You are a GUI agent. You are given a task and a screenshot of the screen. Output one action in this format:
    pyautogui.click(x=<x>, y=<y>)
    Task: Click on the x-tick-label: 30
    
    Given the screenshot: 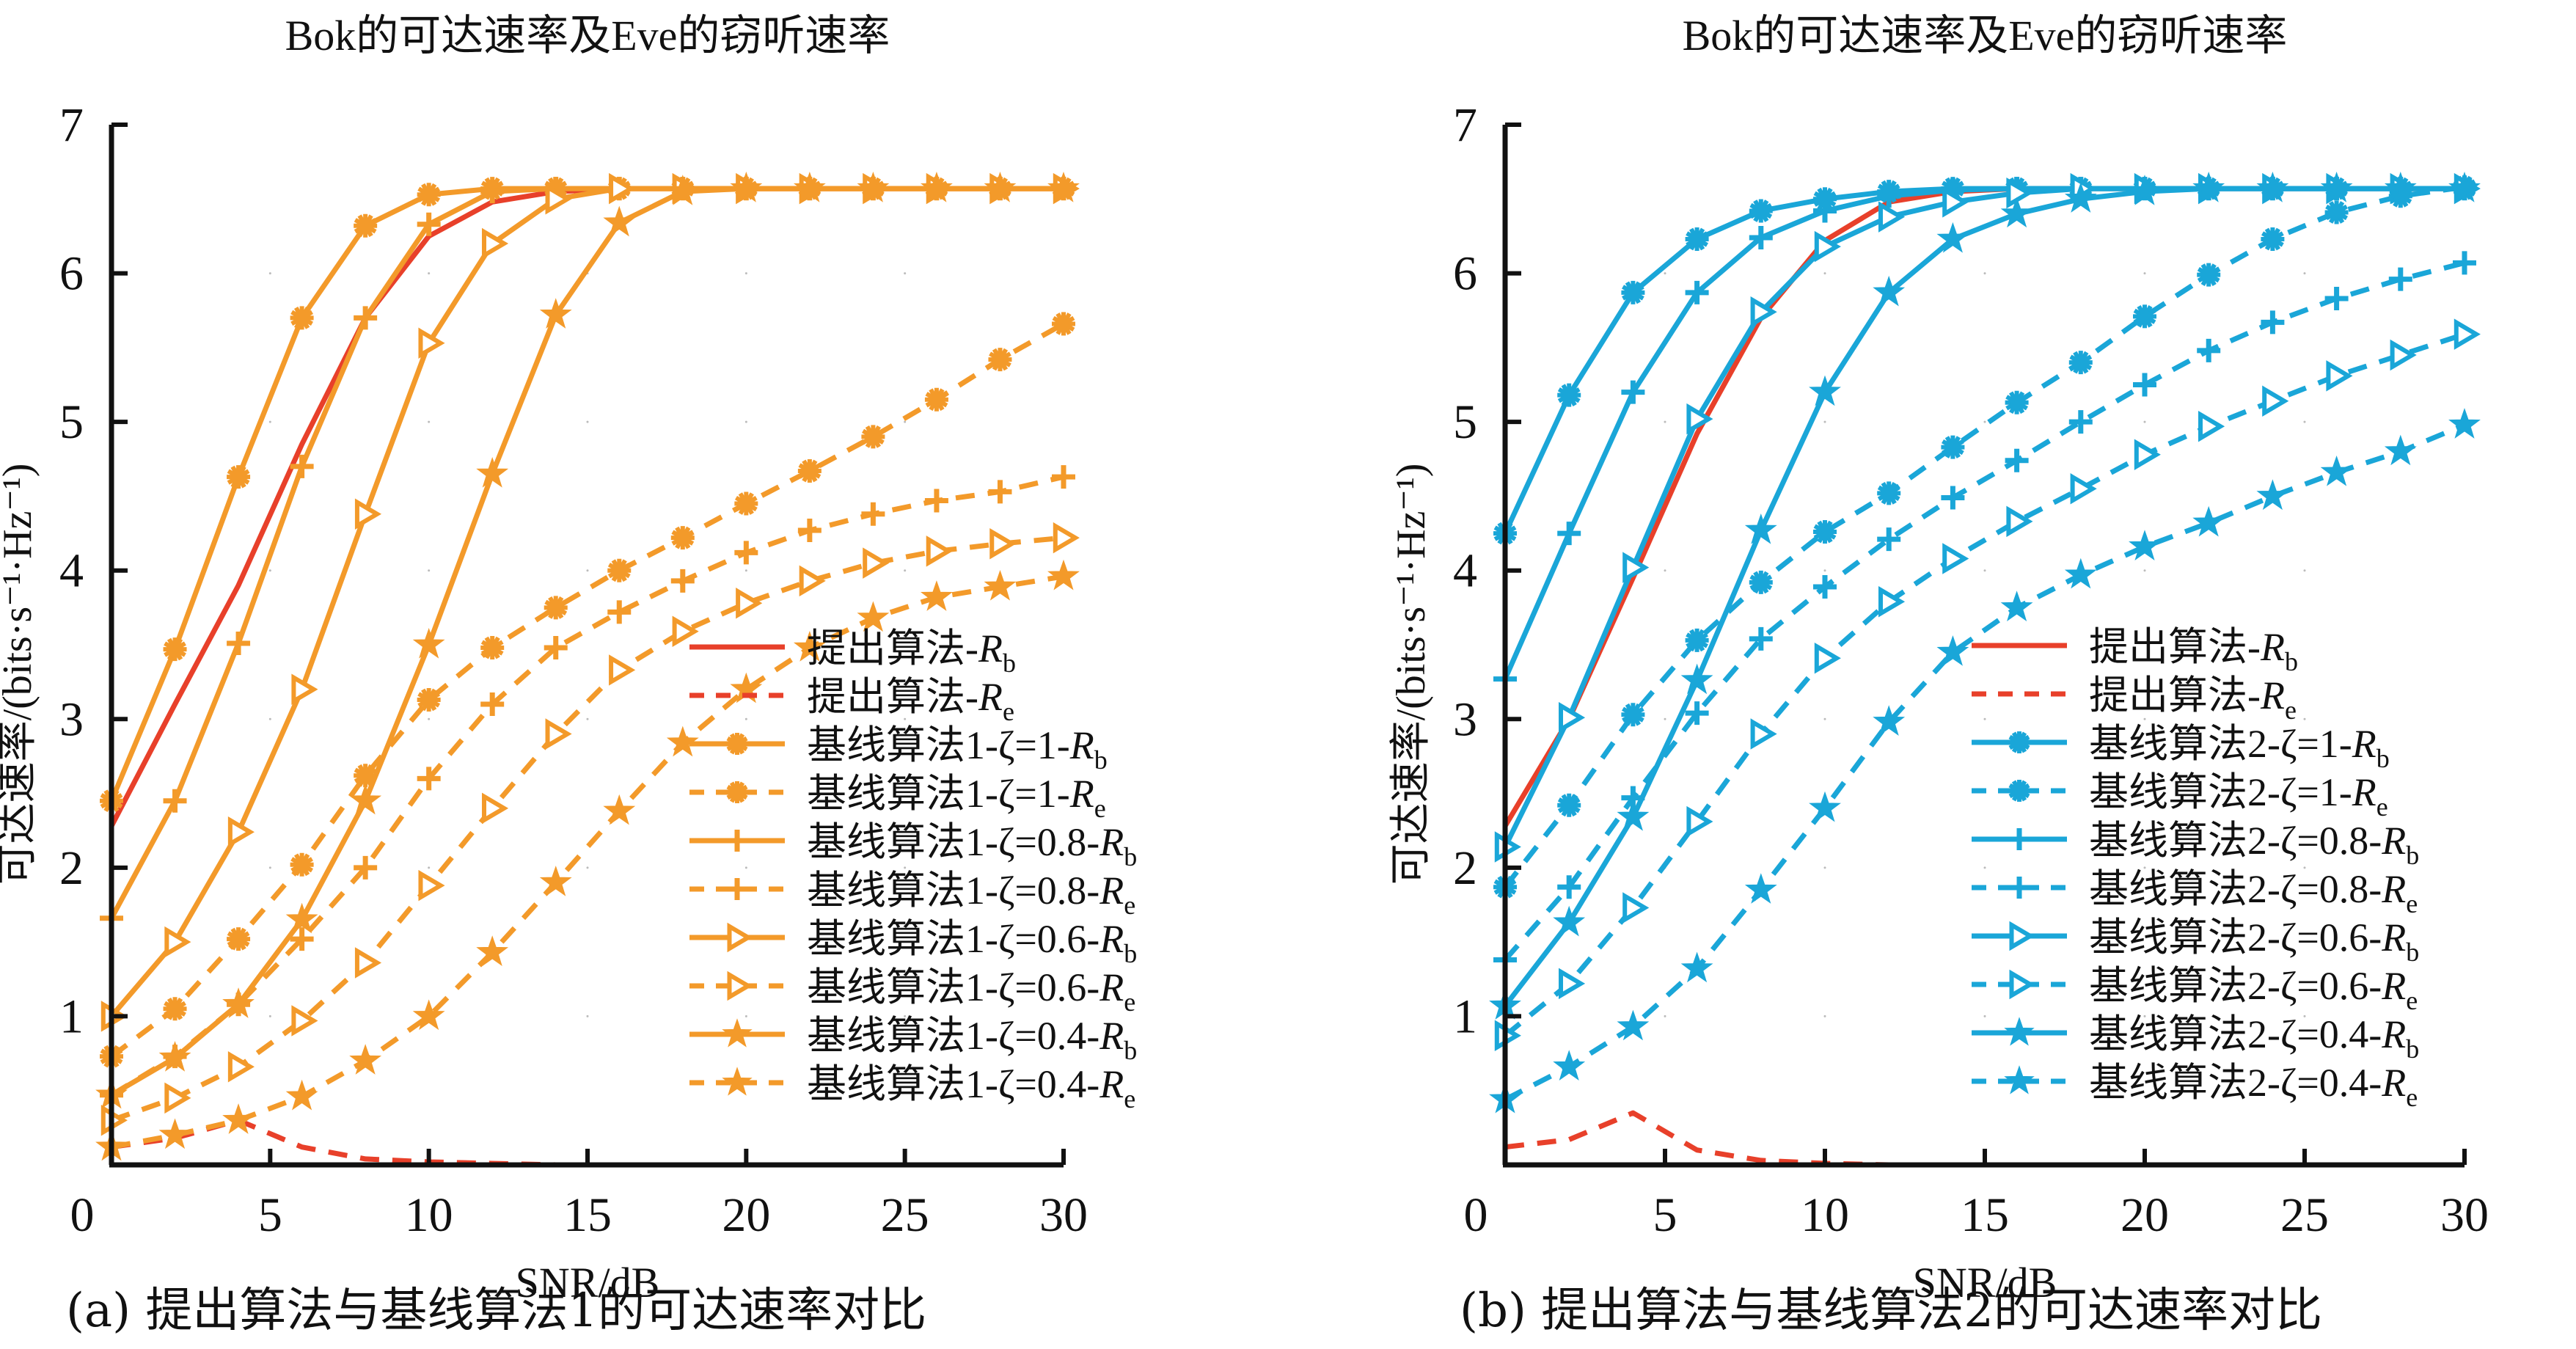 What is the action you would take?
    pyautogui.click(x=2464, y=1215)
    